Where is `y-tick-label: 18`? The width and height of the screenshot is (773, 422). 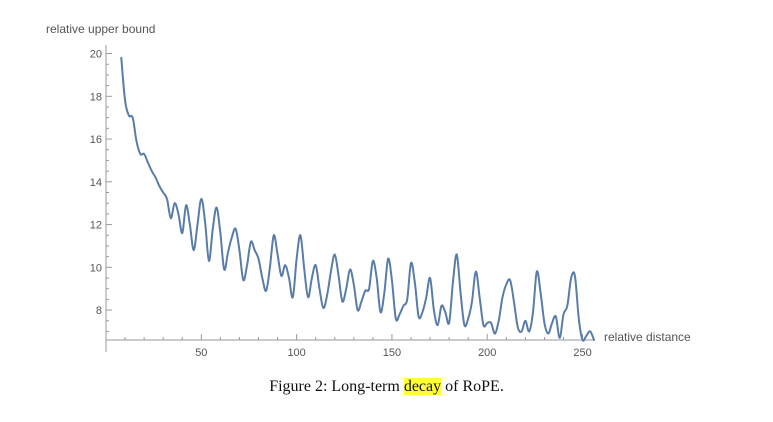
y-tick-label: 18 is located at coordinates (96, 97).